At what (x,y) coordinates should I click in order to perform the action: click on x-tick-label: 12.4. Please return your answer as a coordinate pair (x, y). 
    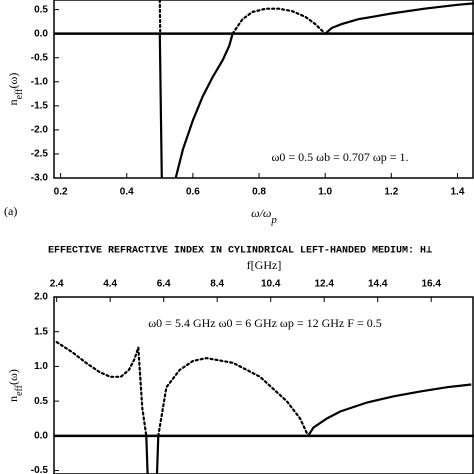
    Looking at the image, I should click on (324, 284).